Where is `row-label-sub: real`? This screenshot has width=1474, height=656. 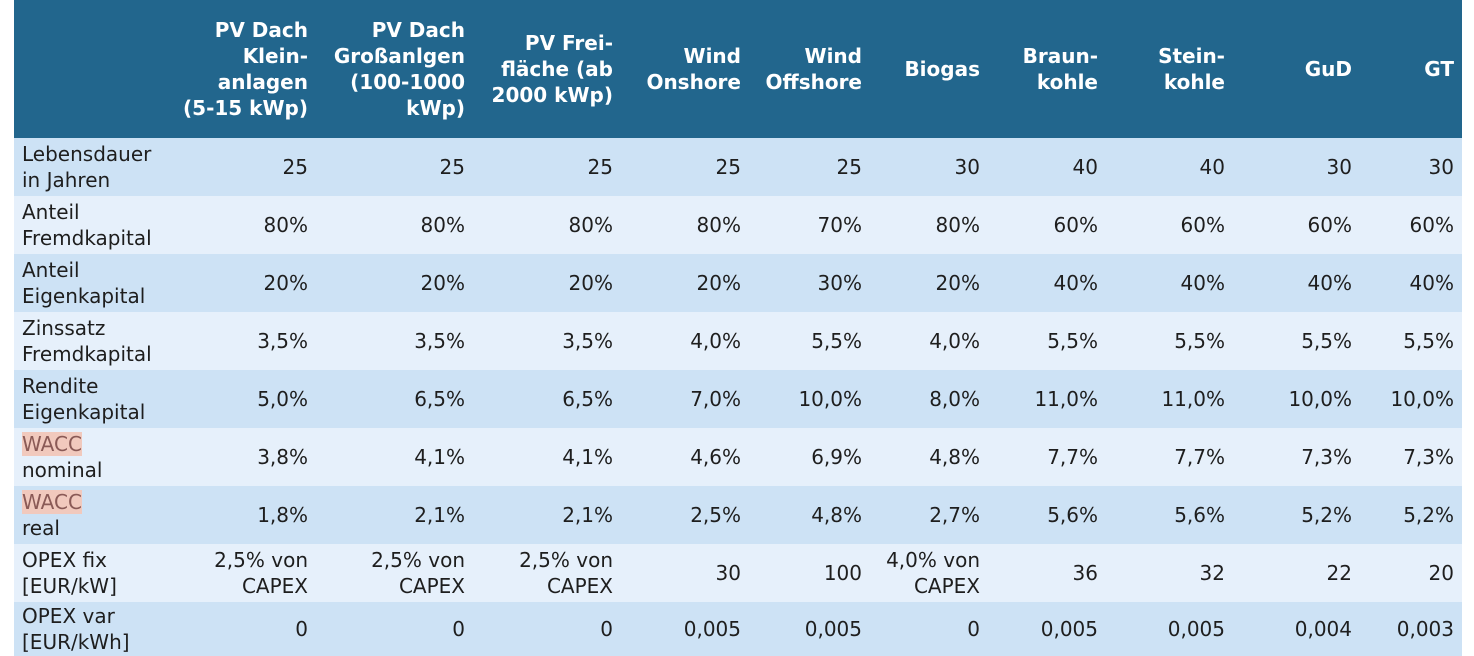 row-label-sub: real is located at coordinates (41, 528).